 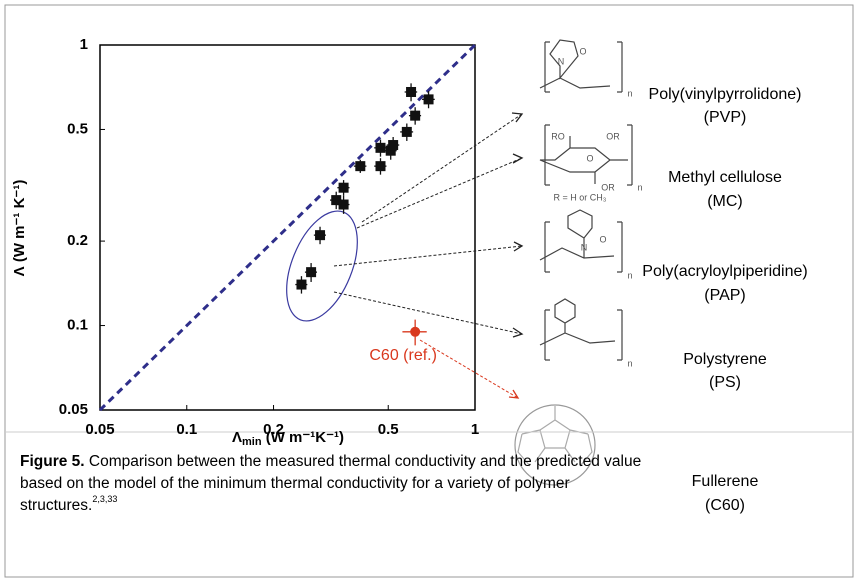 What do you see at coordinates (725, 94) in the screenshot?
I see `structure-name: Poly(vinylpyrrolidone)` at bounding box center [725, 94].